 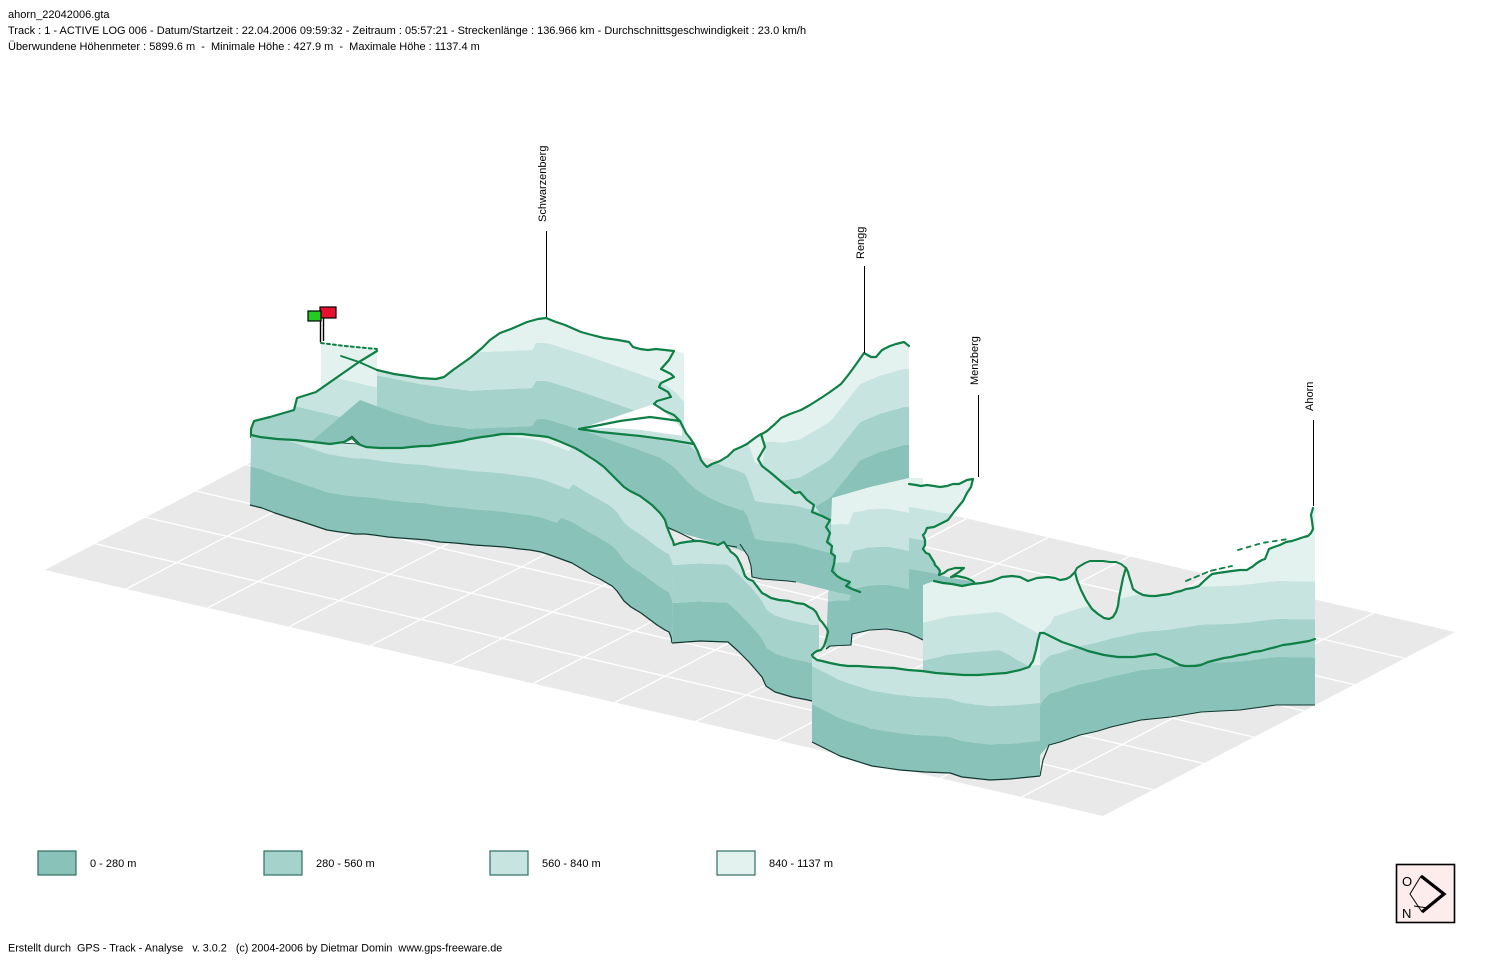 What do you see at coordinates (1407, 881) in the screenshot?
I see `svg-text: O` at bounding box center [1407, 881].